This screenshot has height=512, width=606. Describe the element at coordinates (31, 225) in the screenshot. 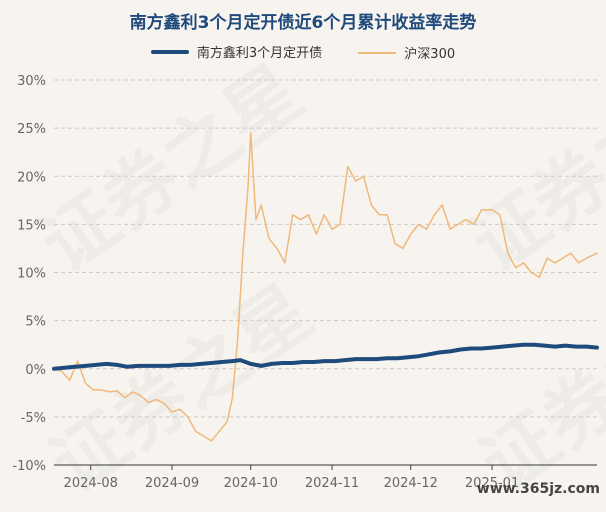

I see `y-tick-label: 15%` at that location.